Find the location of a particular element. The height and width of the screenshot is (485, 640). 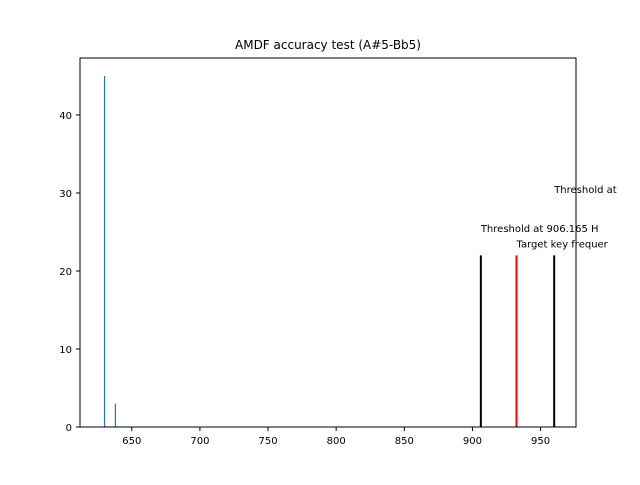

x-tick-label-2: 750 is located at coordinates (267, 441).